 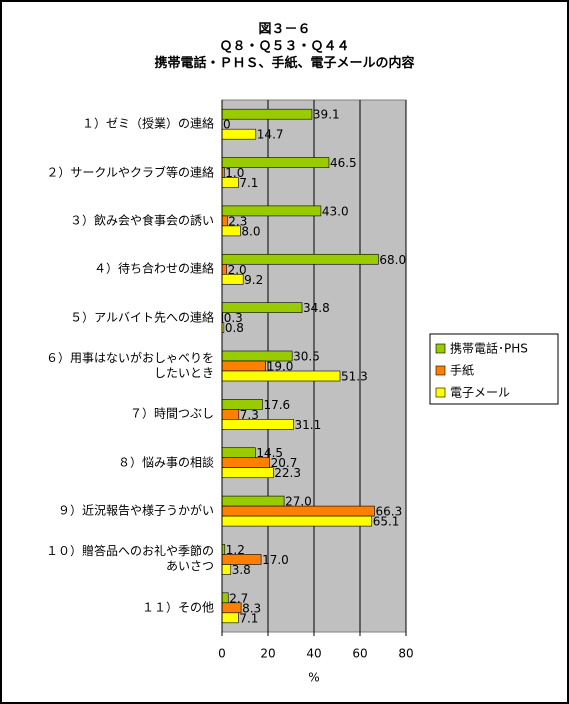 What do you see at coordinates (171, 413) in the screenshot?
I see `y-tick-label: ７）時間つぶし` at bounding box center [171, 413].